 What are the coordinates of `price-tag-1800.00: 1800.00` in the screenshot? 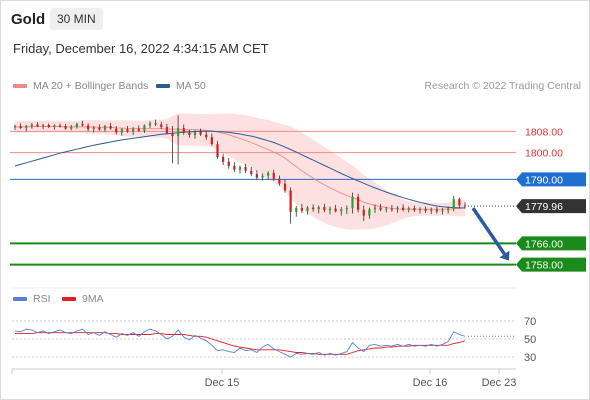 It's located at (544, 154).